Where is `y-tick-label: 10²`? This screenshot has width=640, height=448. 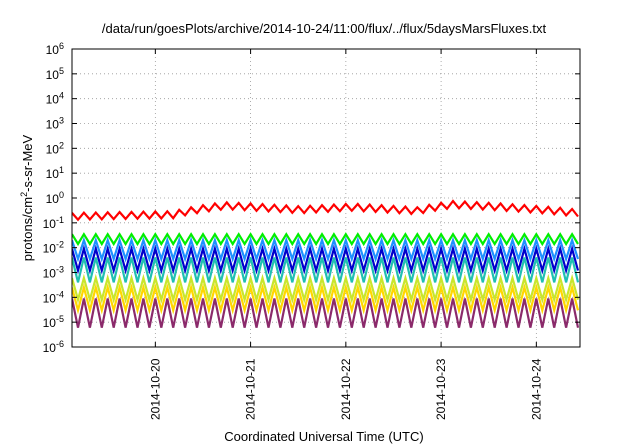 y-tick-label: 10² is located at coordinates (55, 148).